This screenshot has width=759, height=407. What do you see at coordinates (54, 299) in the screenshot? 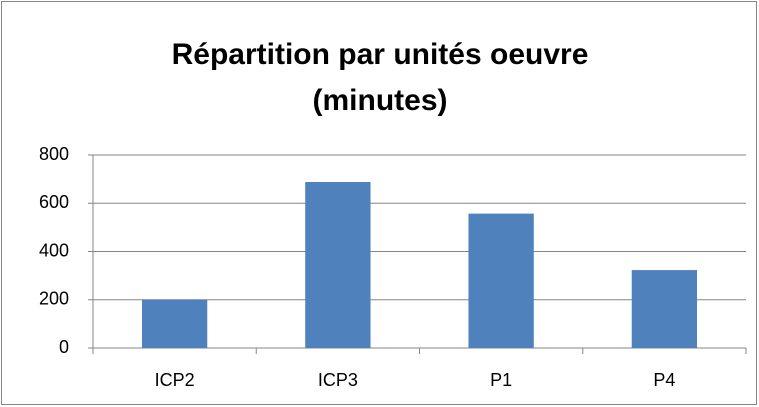
I see `y-tick-label: 200` at bounding box center [54, 299].